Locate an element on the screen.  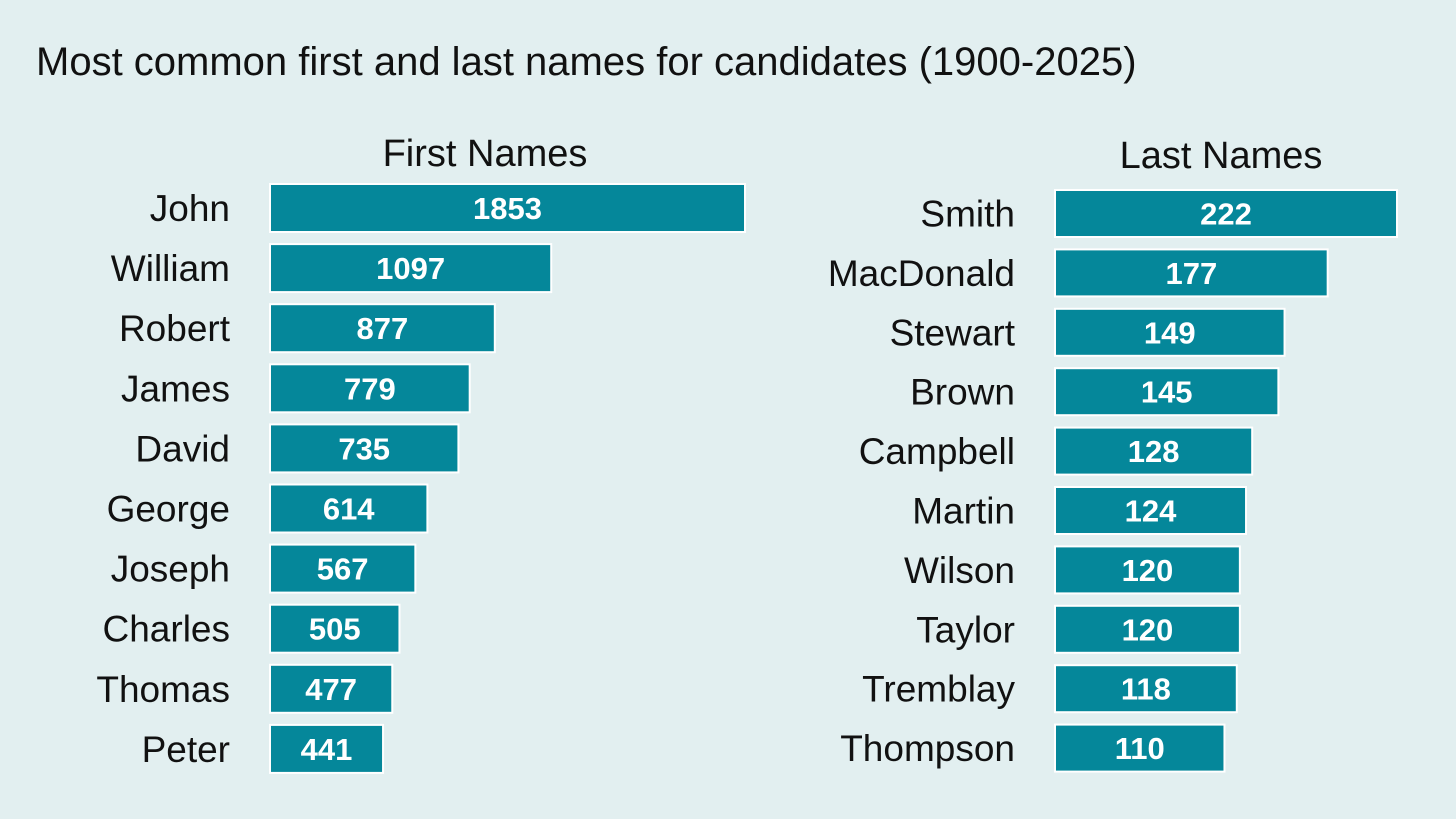
first-names-category-label: George is located at coordinates (168, 509).